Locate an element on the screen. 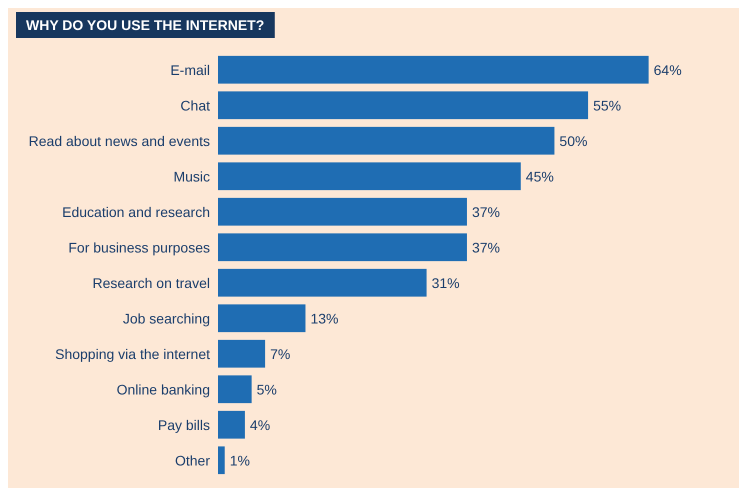 This screenshot has height=496, width=747. data-label: 4% is located at coordinates (260, 424).